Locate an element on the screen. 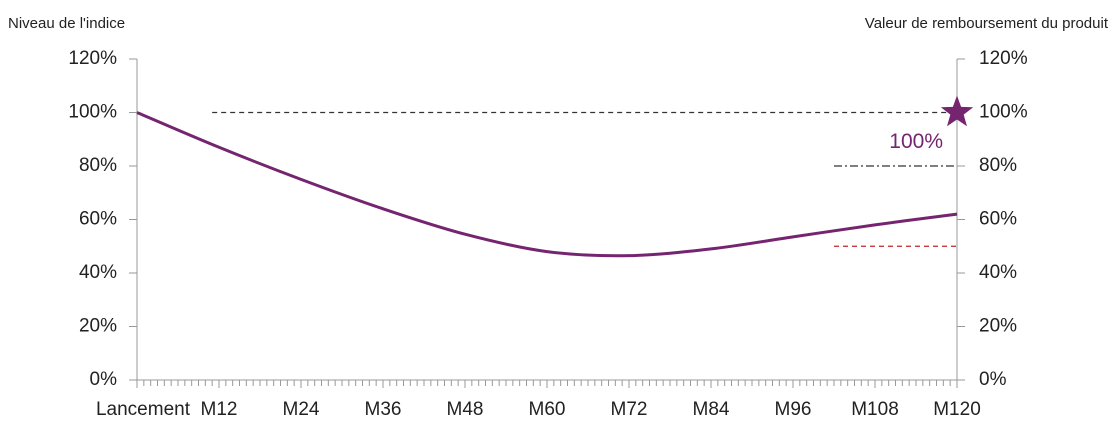 Image resolution: width=1115 pixels, height=423 pixels. marker-label: 100% is located at coordinates (916, 141).